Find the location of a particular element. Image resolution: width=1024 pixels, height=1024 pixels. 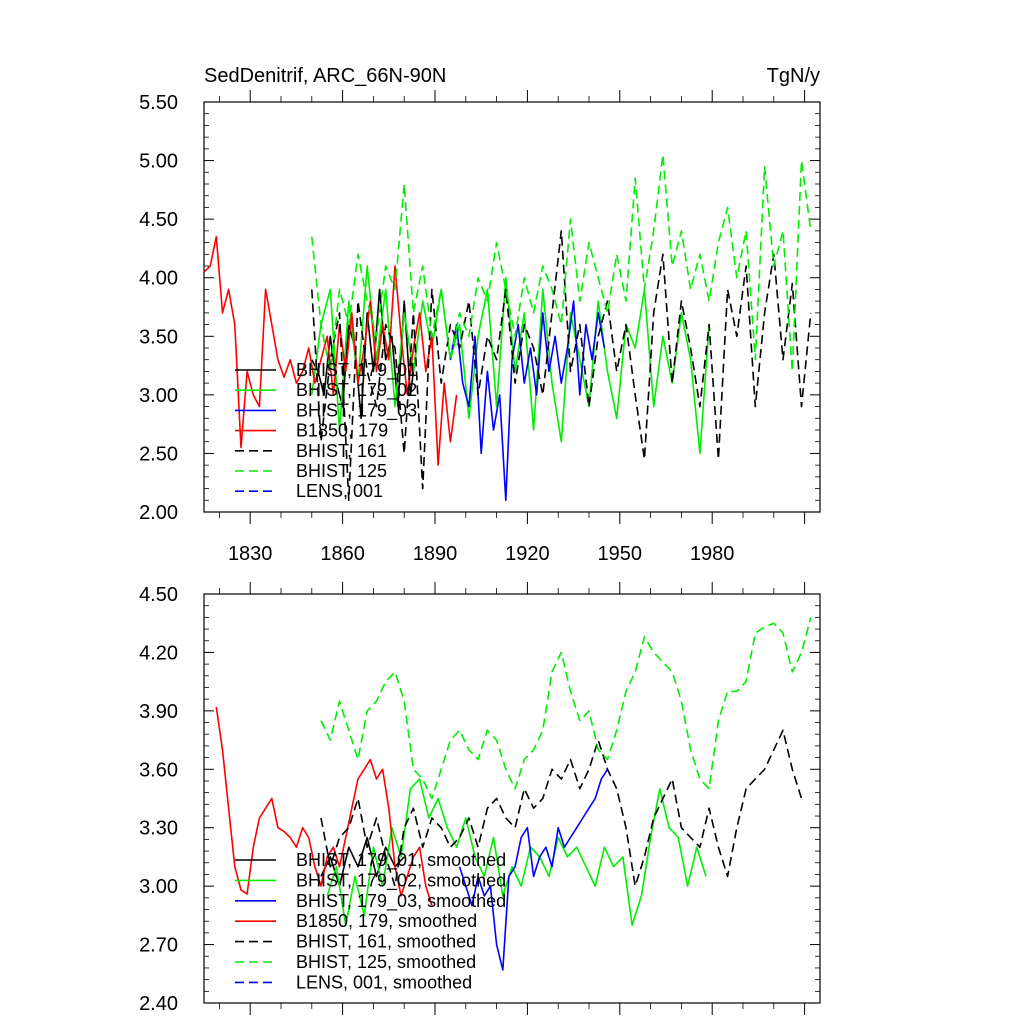

top-x-tick-label: 1890 is located at coordinates (435, 554).